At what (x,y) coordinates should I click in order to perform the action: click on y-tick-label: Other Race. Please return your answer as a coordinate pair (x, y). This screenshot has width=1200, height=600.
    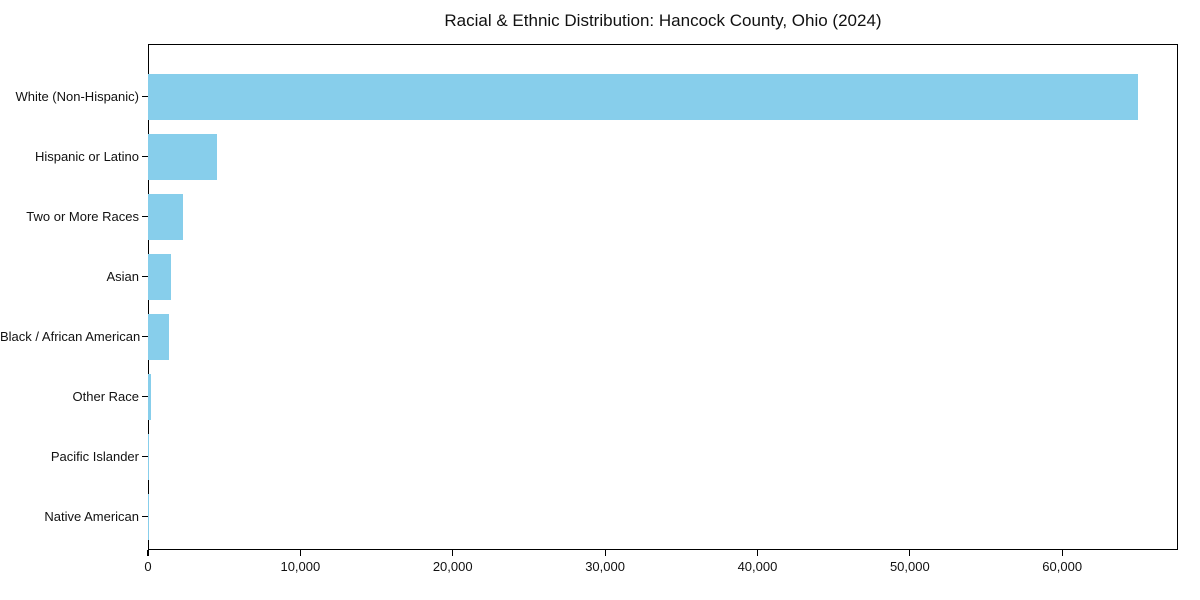
    Looking at the image, I should click on (105, 396).